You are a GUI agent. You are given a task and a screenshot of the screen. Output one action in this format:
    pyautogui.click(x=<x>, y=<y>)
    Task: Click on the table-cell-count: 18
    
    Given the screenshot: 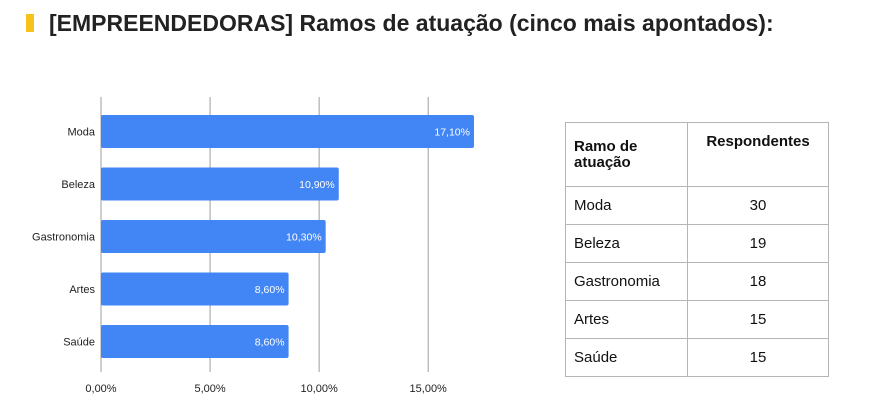 What is the action you would take?
    pyautogui.click(x=758, y=281)
    